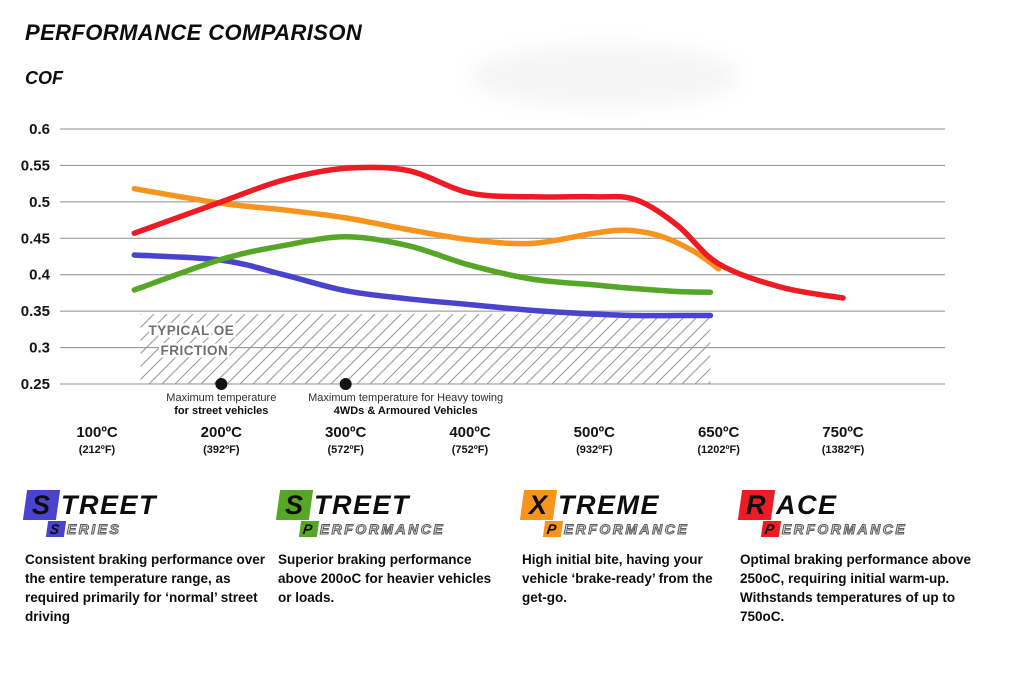 The image size is (1024, 689). I want to click on y-tick-label: 0.45, so click(35, 238).